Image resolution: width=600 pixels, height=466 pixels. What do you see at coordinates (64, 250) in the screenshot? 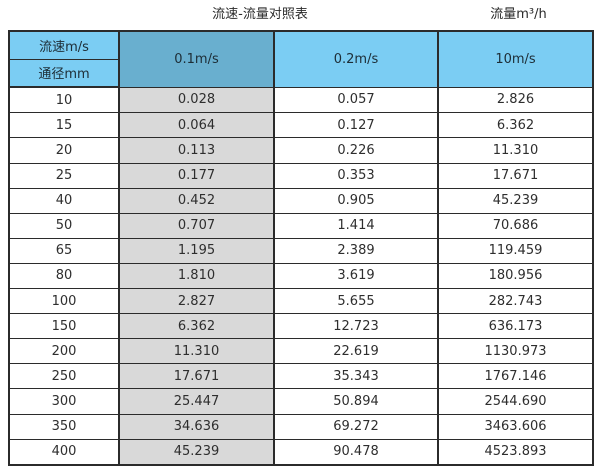
I see `diameter-cell: 65` at bounding box center [64, 250].